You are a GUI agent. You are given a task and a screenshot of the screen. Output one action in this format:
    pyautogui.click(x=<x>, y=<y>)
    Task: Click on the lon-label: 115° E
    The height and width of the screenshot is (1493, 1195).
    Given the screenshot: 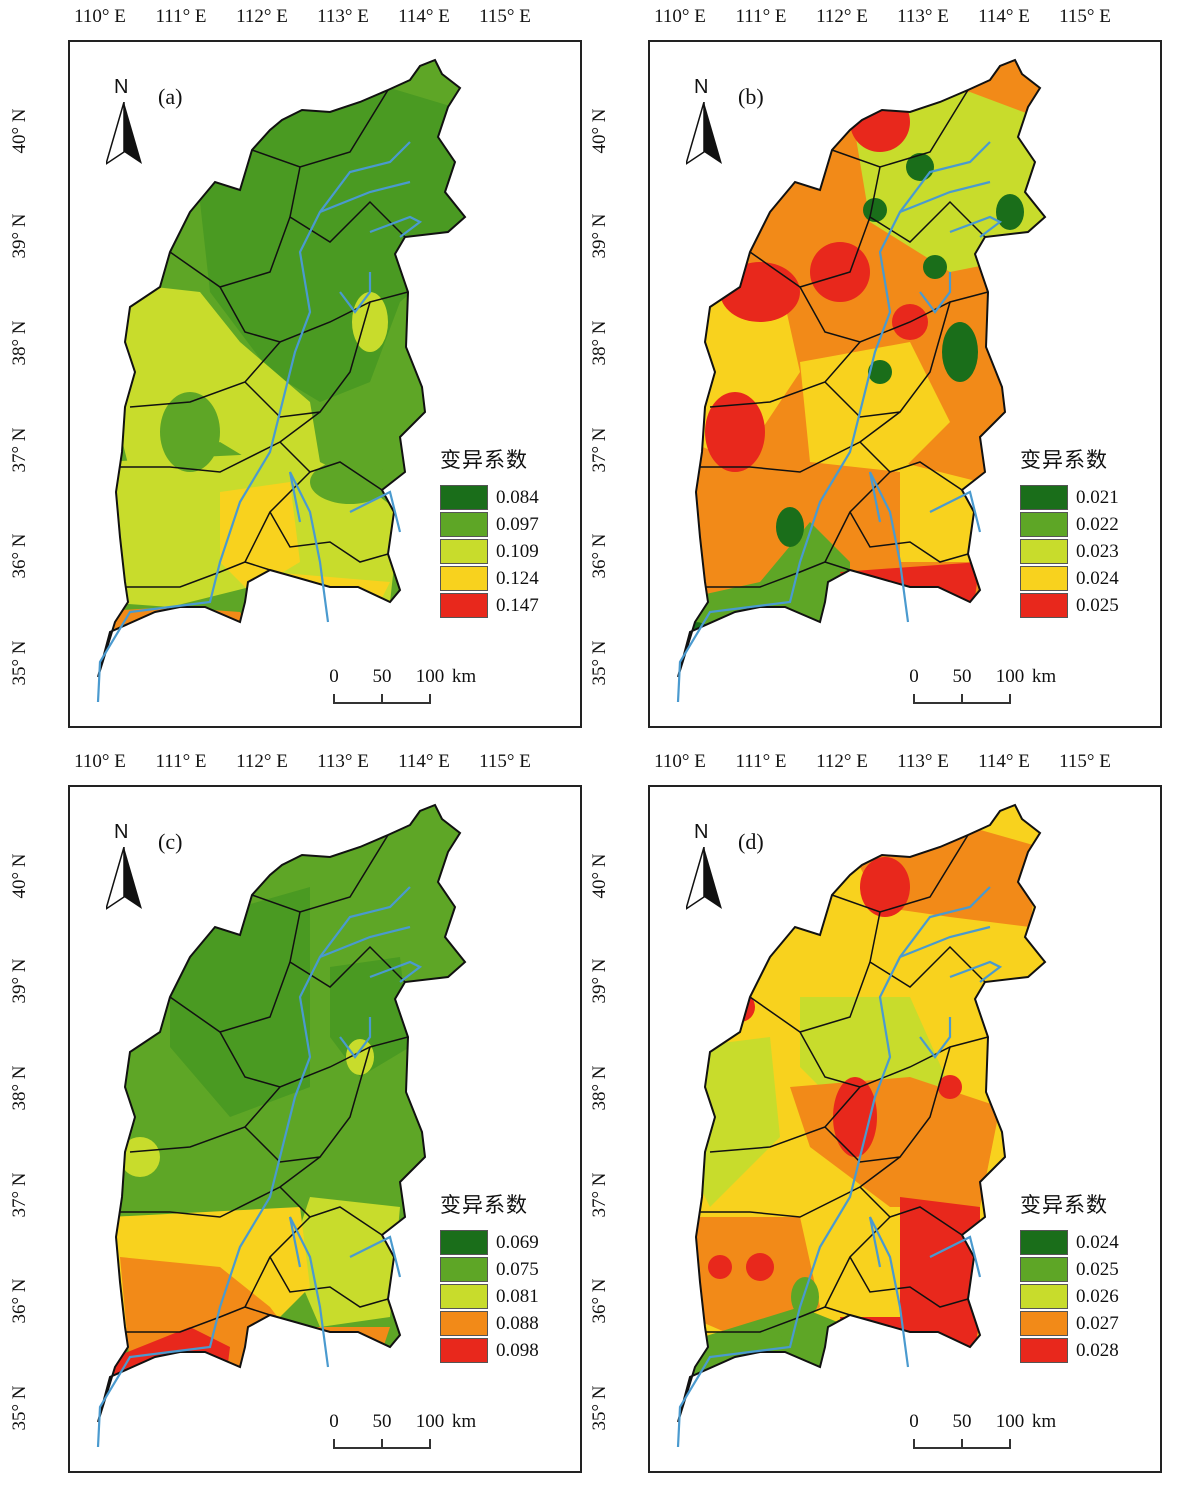 What is the action you would take?
    pyautogui.click(x=1085, y=761)
    